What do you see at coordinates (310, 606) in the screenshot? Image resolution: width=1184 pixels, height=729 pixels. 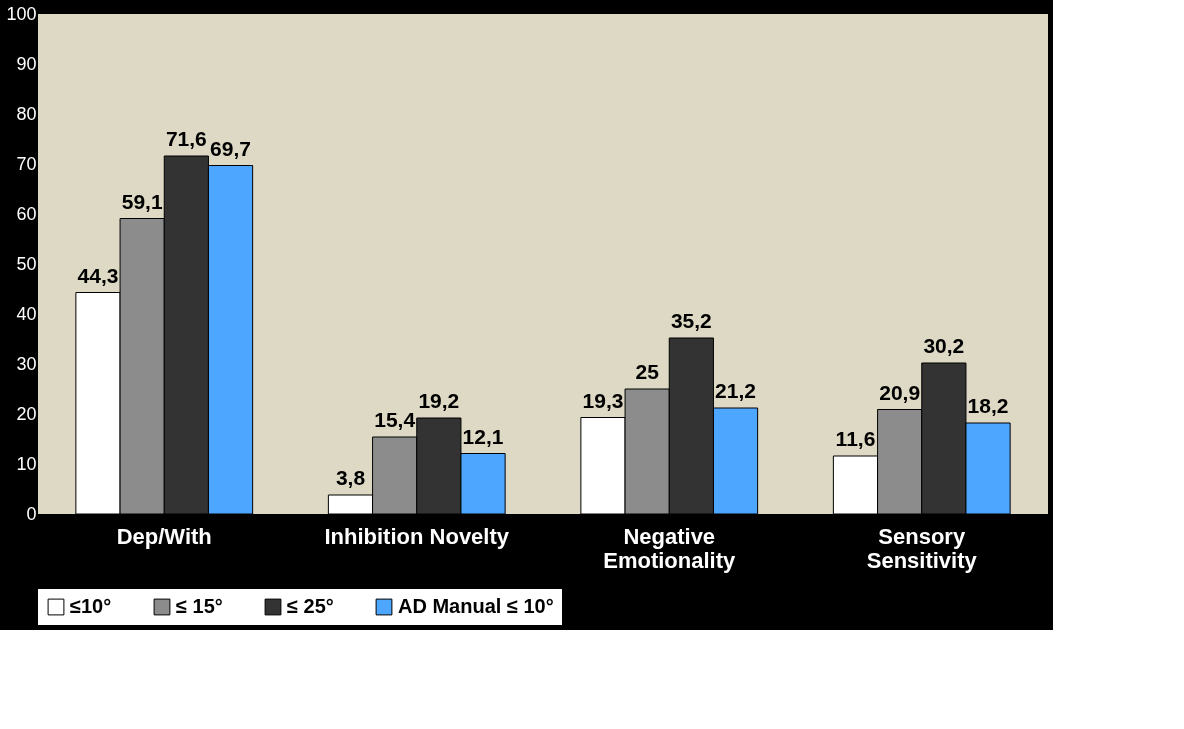 I see `legend-label: ≤ 25°` at bounding box center [310, 606].